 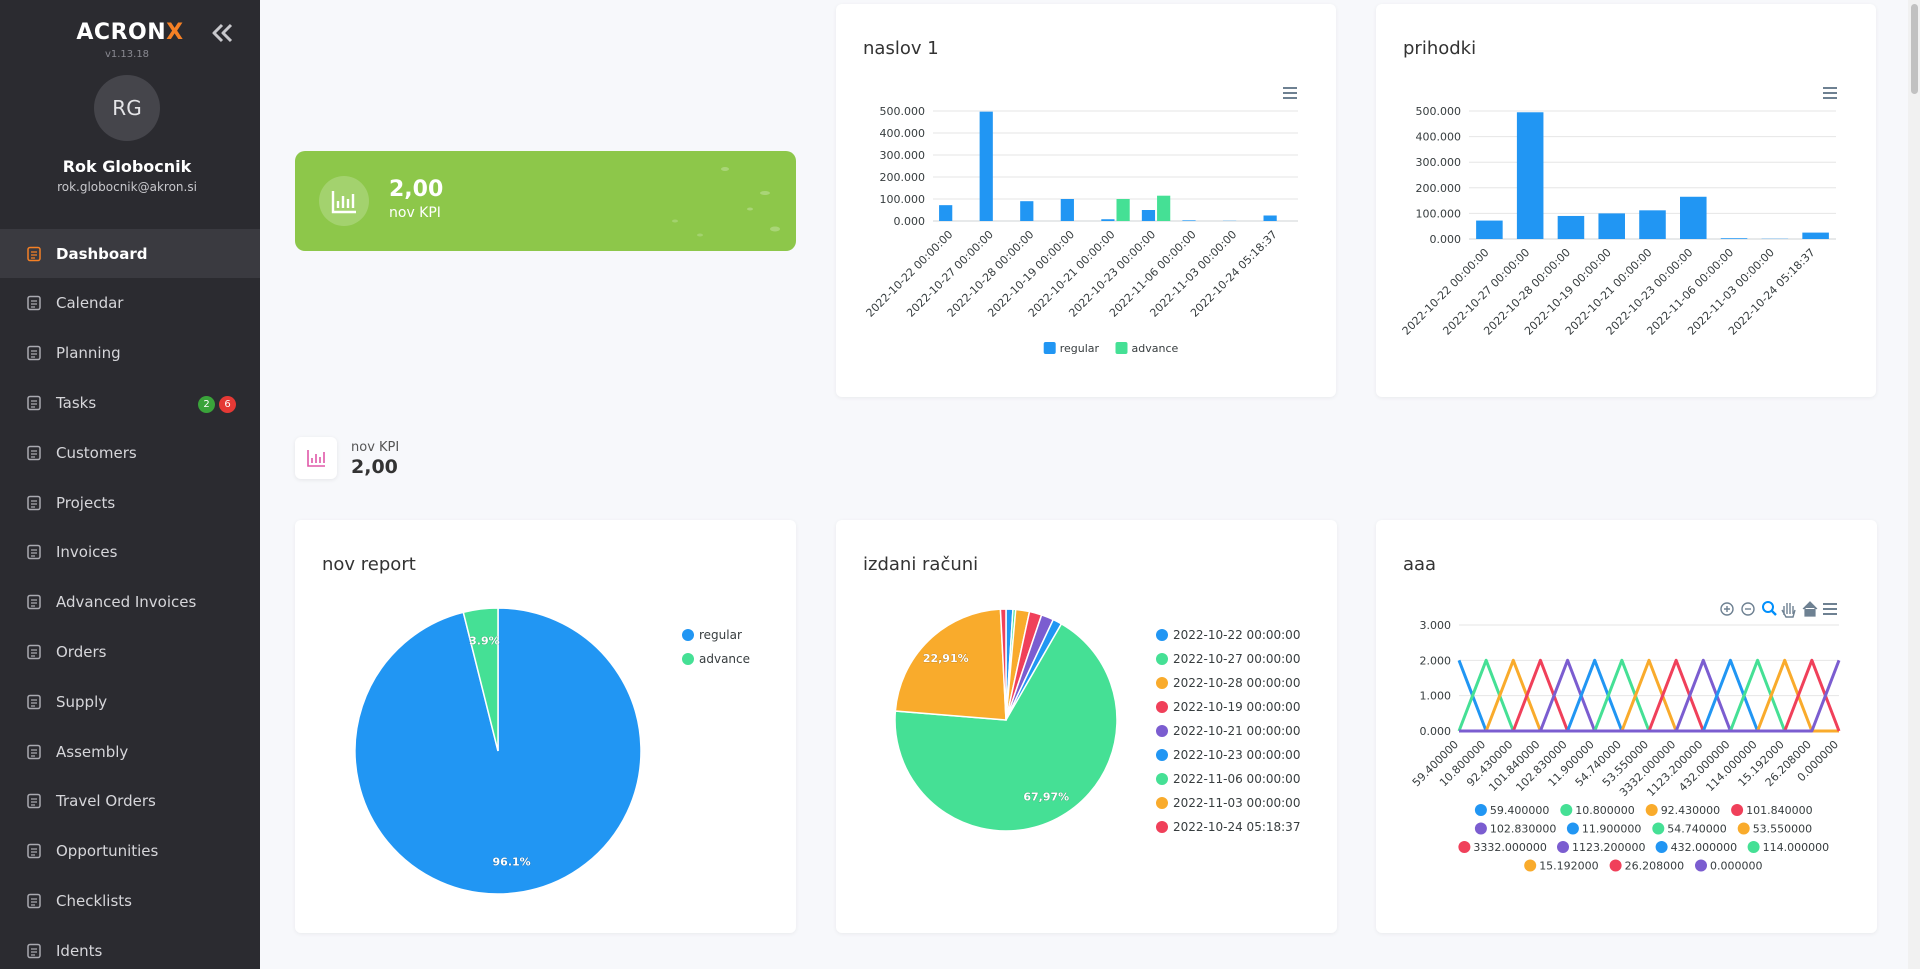 What do you see at coordinates (1729, 866) in the screenshot?
I see `legend-item: 0.000000` at bounding box center [1729, 866].